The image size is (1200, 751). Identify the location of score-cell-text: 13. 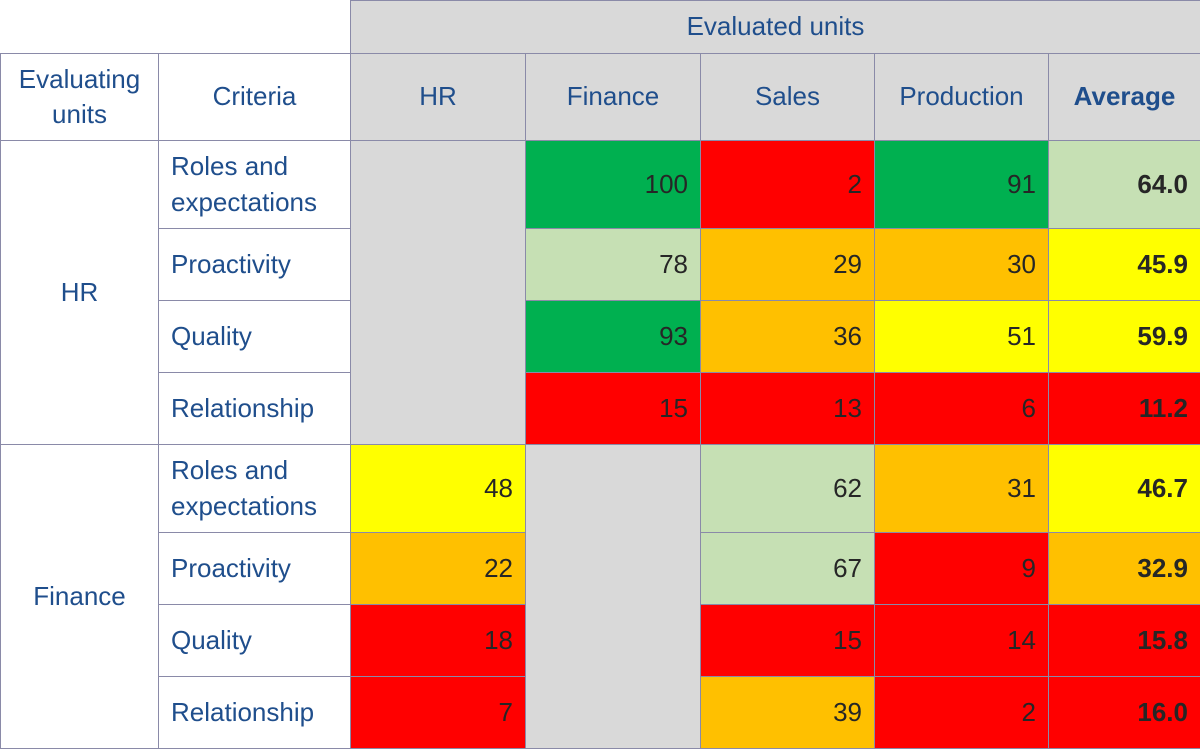
(847, 407).